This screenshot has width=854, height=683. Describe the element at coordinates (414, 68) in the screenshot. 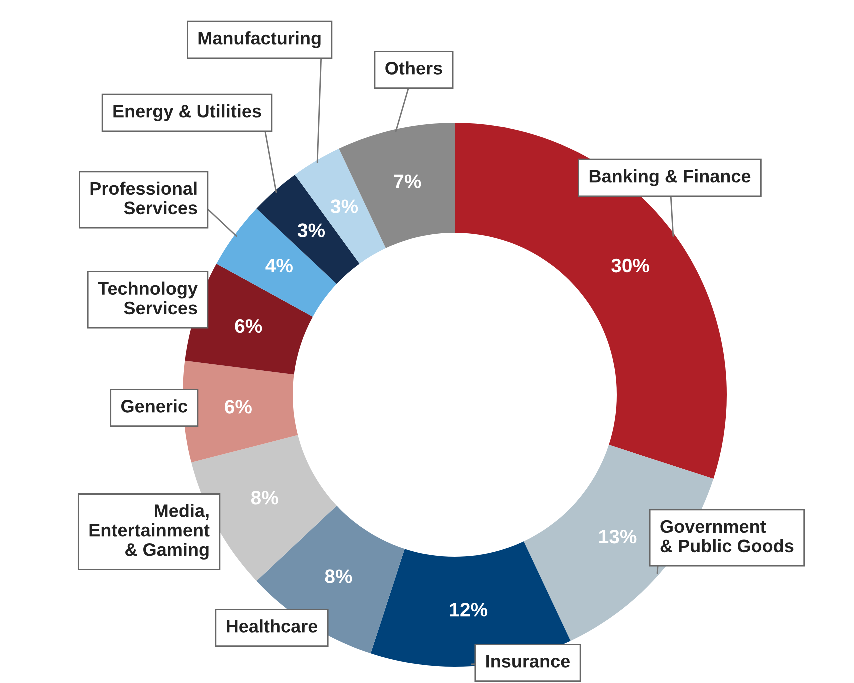

I see `slice-label: Others` at that location.